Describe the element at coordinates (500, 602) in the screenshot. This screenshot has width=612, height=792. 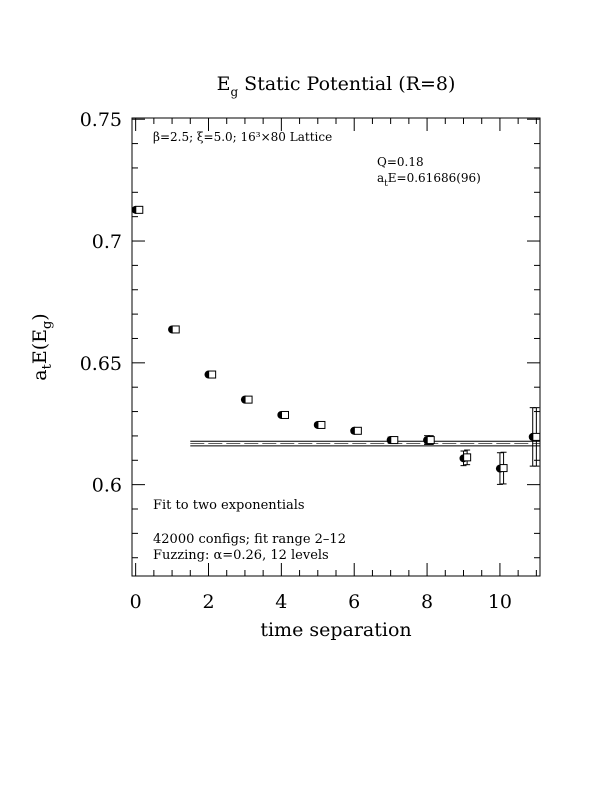
I see `x-tick-label: 10` at that location.